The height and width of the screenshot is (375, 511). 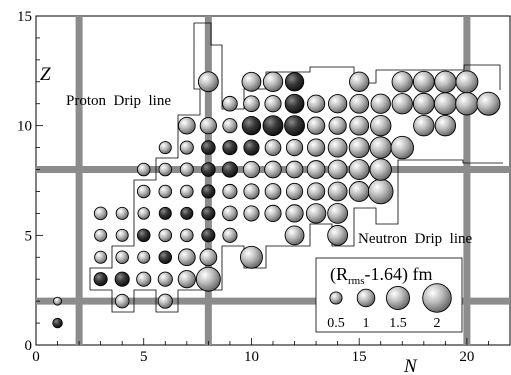 What do you see at coordinates (410, 365) in the screenshot?
I see `x-axis-label: N` at bounding box center [410, 365].